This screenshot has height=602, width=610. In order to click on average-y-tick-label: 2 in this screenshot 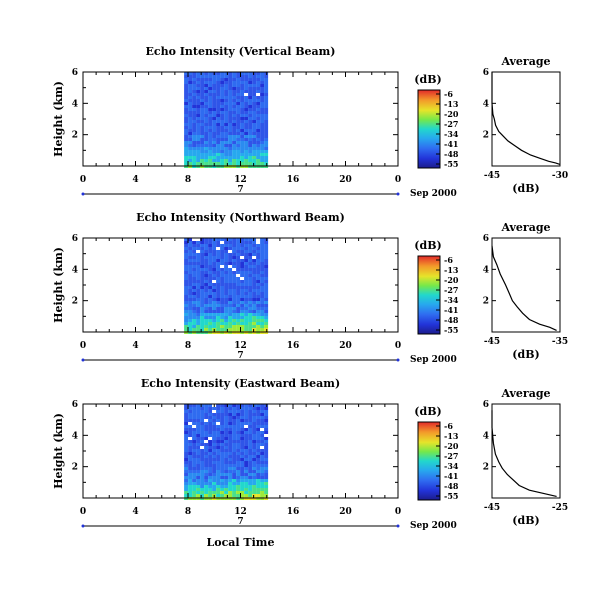, I will do `click(486, 136)`.